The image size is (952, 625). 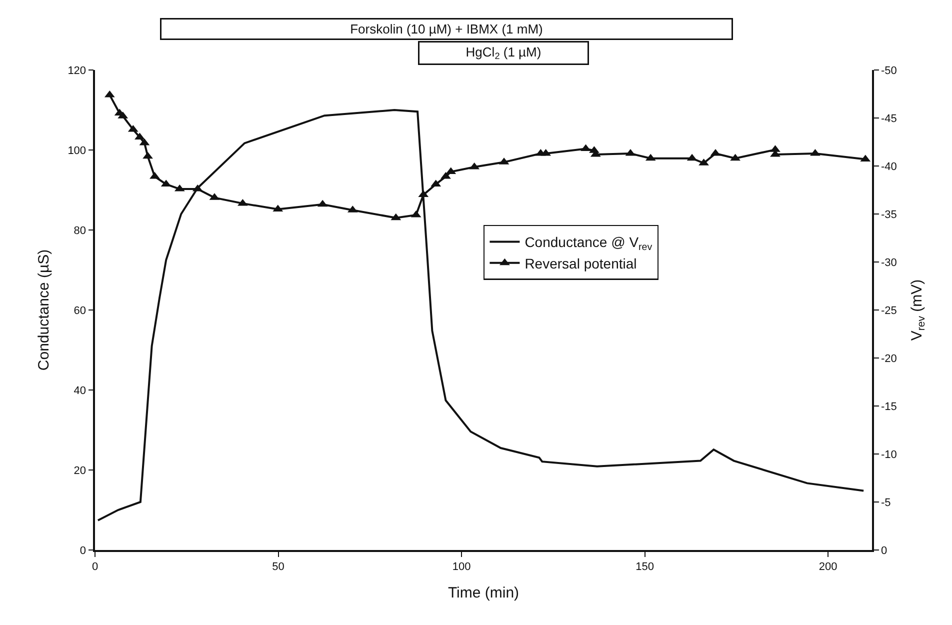 I want to click on y2-tick-label: -25, so click(x=888, y=310).